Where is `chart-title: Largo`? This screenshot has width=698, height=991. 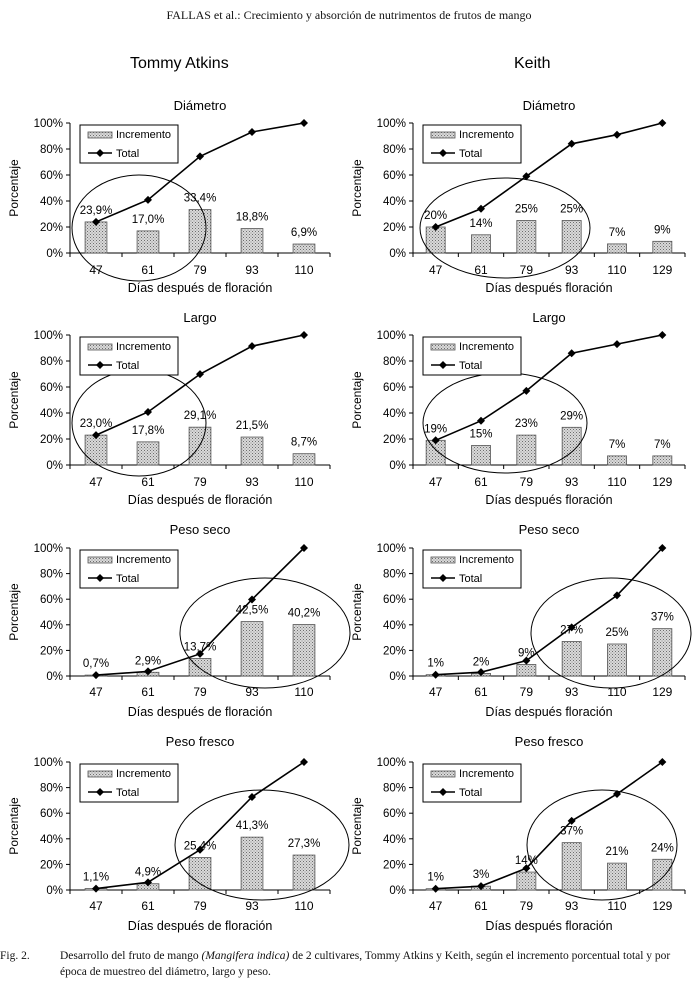
chart-title: Largo is located at coordinates (548, 317).